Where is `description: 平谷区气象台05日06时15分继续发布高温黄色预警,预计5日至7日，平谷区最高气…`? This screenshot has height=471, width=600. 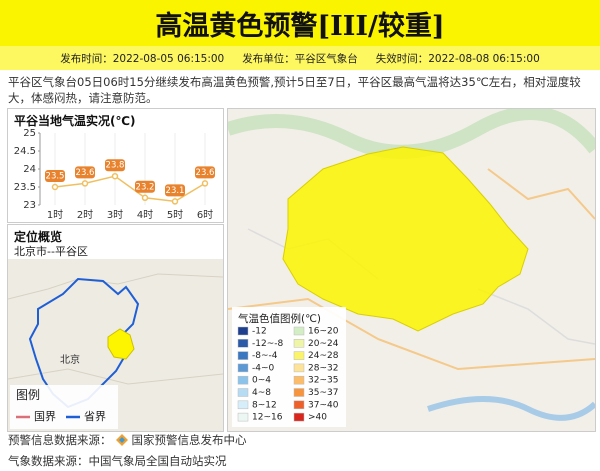
description: 平谷区气象台05日06时15分继续发布高温黄色预警,预计5日至7日，平谷区最高气… is located at coordinates (294, 90).